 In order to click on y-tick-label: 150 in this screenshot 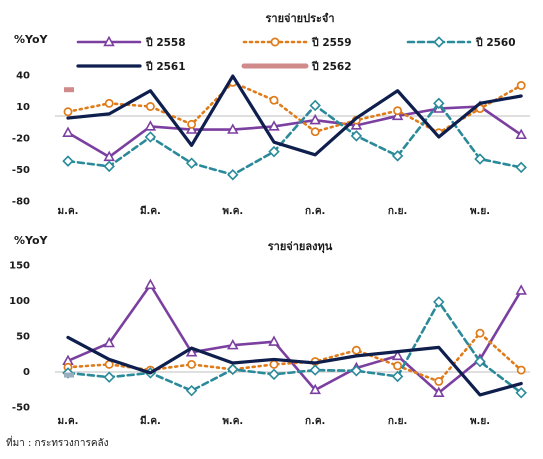, I will do `click(19, 266)`.